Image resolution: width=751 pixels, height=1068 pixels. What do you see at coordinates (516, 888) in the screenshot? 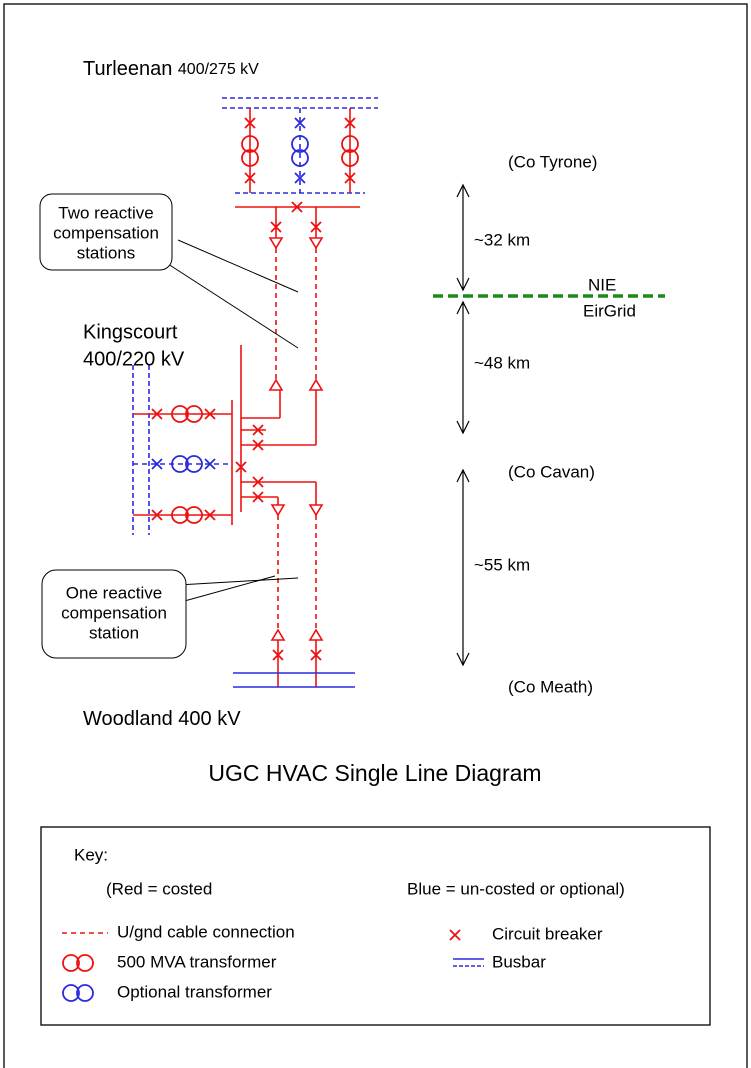
I see `key-note: Blue = un-costed or optional)` at bounding box center [516, 888].